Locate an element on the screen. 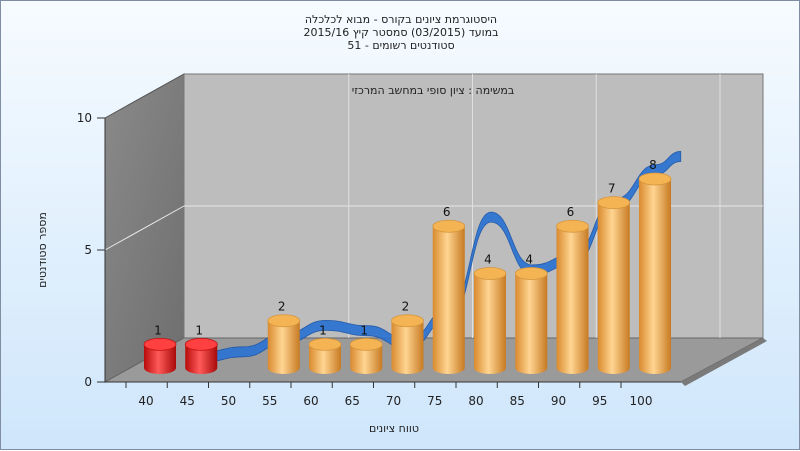  chart-inner-title: במשימה : ציון סופי במחשב המרכזי is located at coordinates (433, 90).